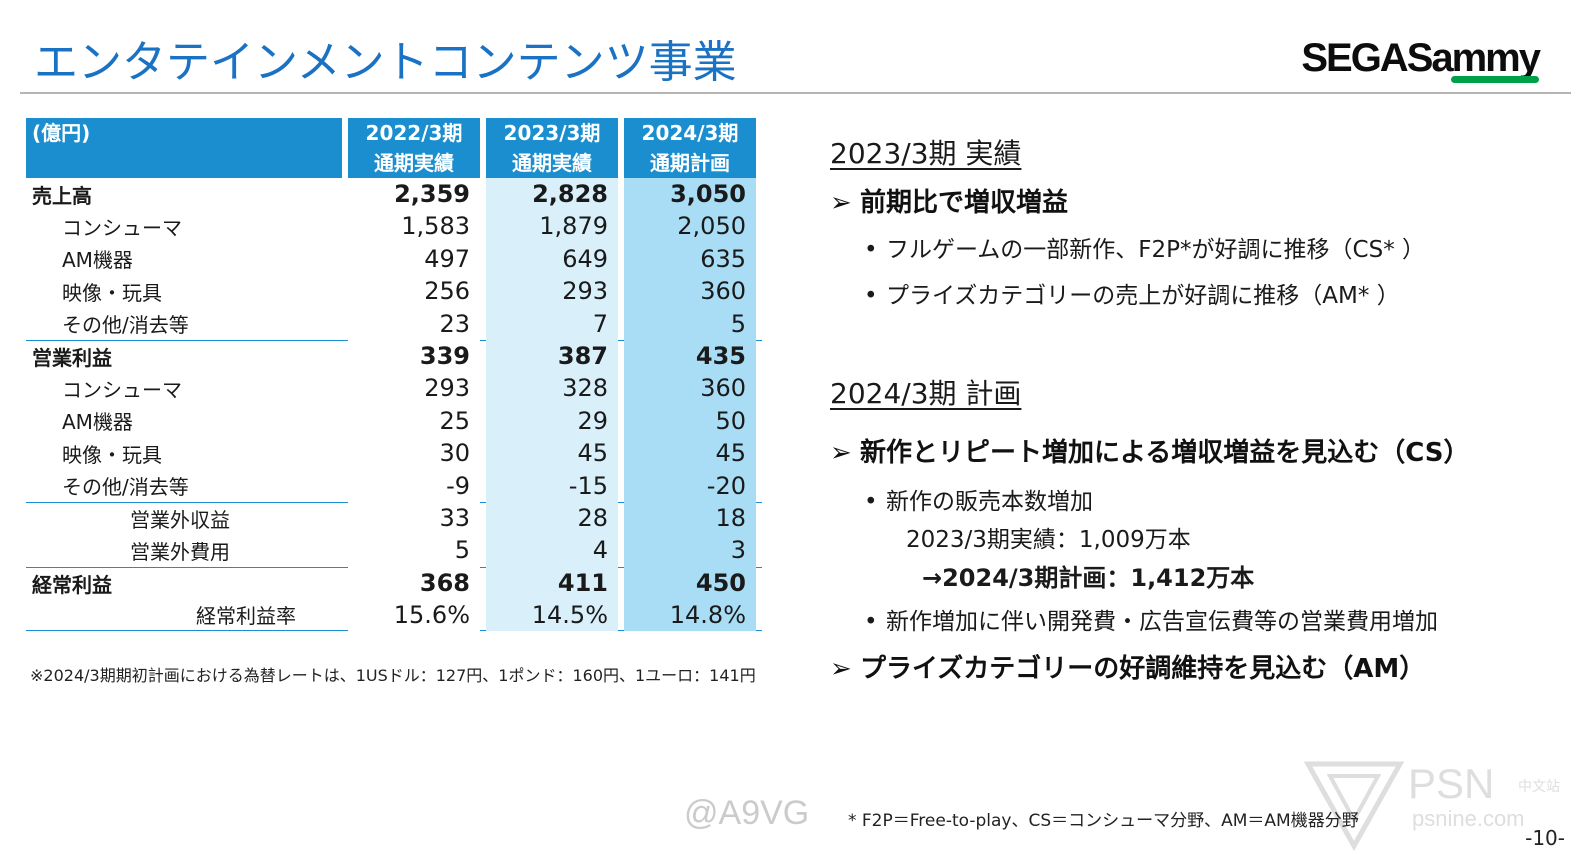 Image resolution: width=1591 pixels, height=864 pixels. Describe the element at coordinates (552, 518) in the screenshot. I see `row-value: 28` at that location.